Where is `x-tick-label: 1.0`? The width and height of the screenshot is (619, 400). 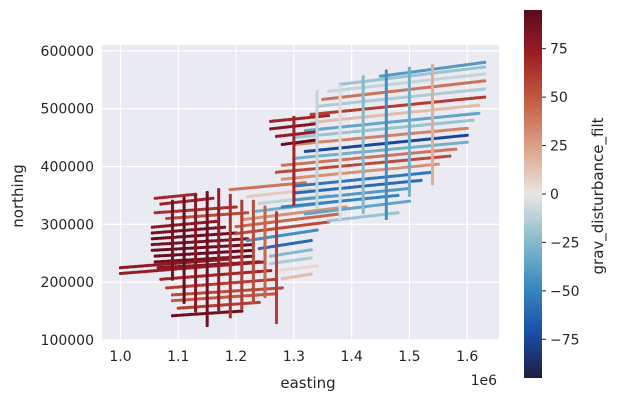
x-tick-label: 1.0 is located at coordinates (120, 357).